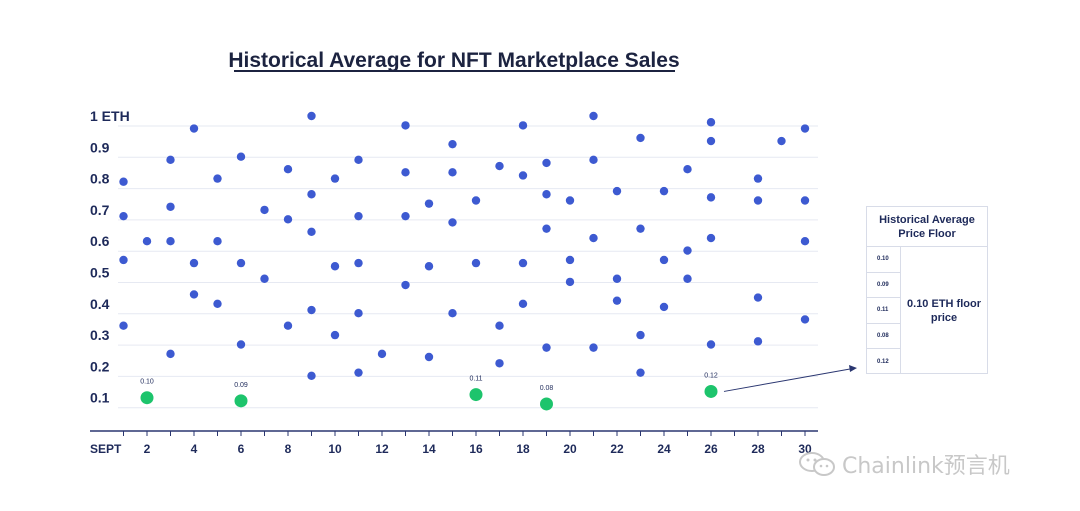 The height and width of the screenshot is (511, 1080). Describe the element at coordinates (454, 443) in the screenshot. I see `x-axis: SEPT 2 4 6 8 10 12 14 16 18 20 22 24 26 28 30` at that location.